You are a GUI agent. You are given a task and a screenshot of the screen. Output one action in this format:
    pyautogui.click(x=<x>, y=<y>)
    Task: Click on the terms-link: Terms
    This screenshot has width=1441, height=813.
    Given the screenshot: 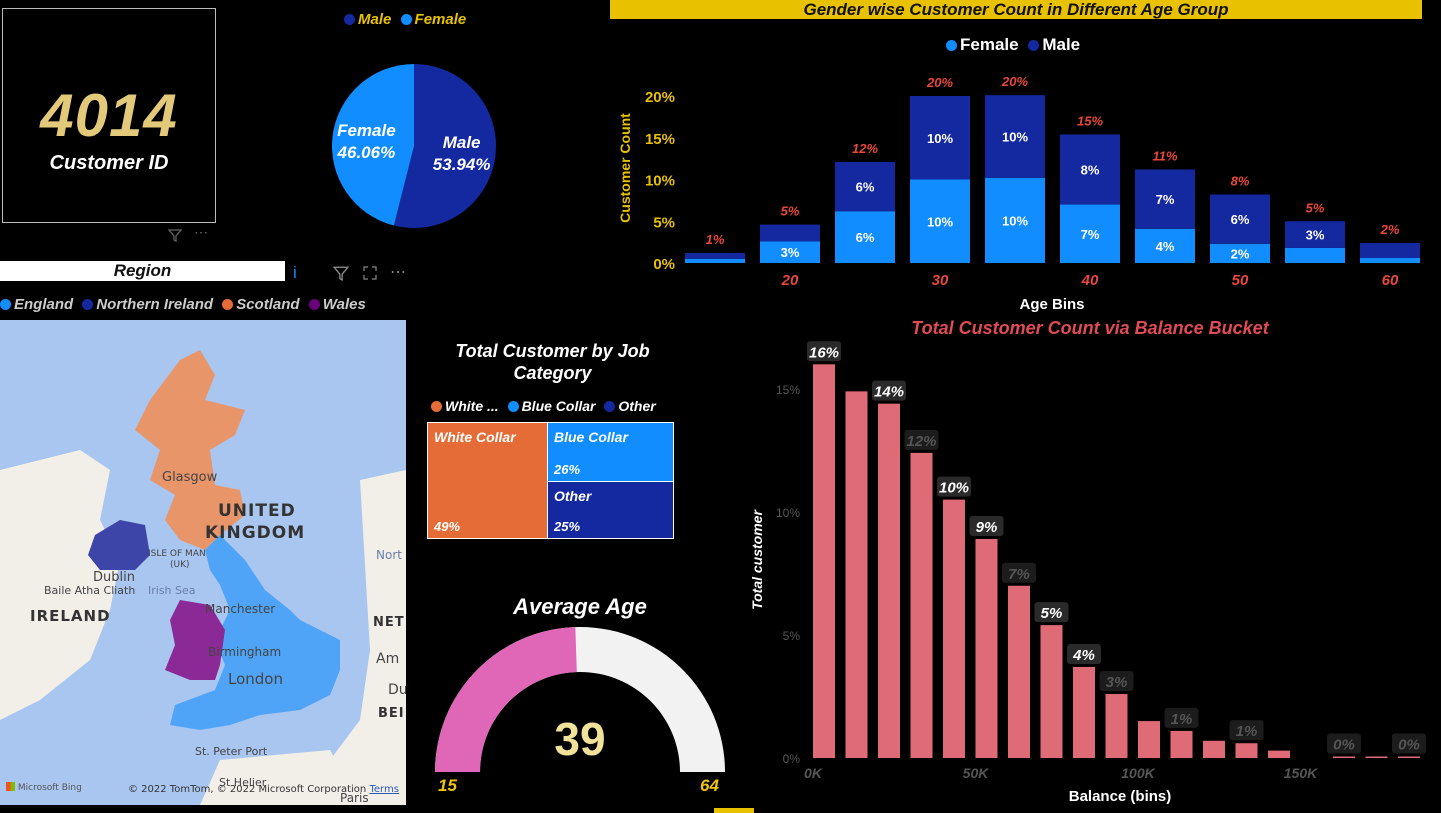 What is the action you would take?
    pyautogui.click(x=384, y=789)
    